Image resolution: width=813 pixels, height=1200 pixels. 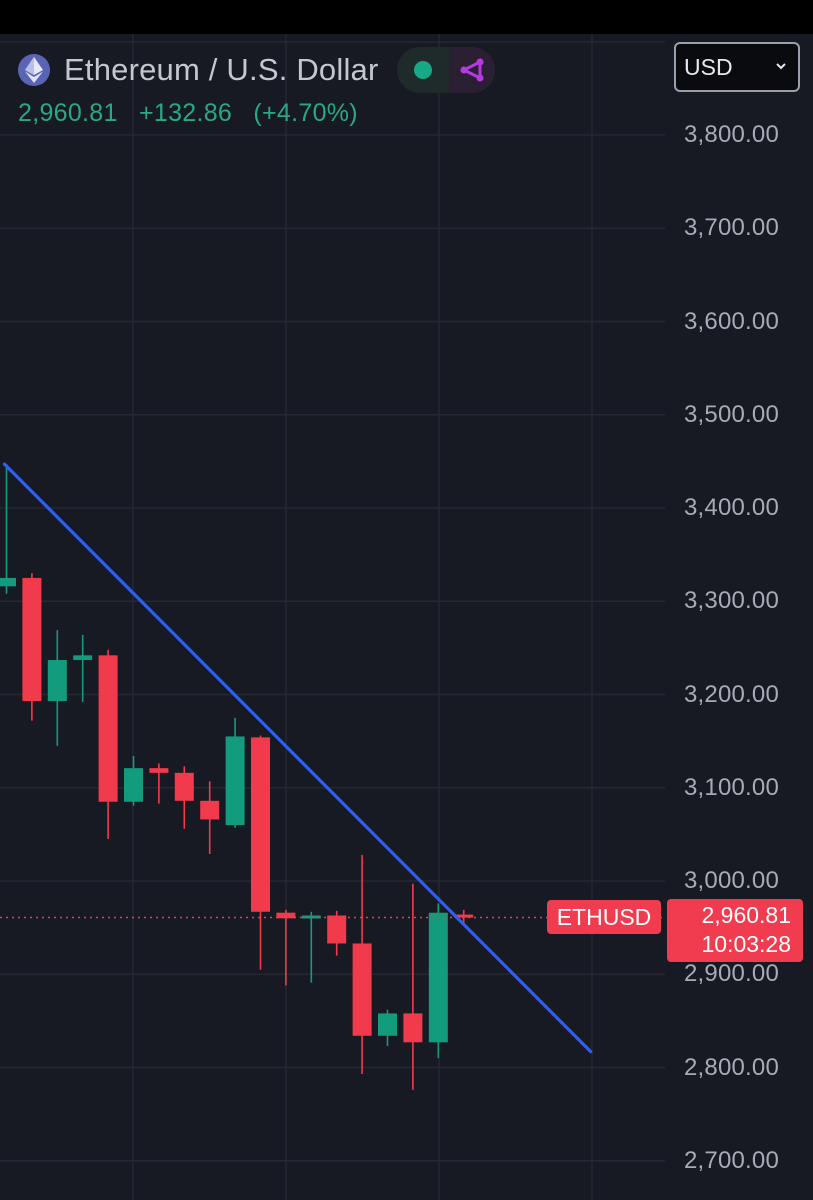 I want to click on price-change-percent: (+4.70%), so click(x=305, y=113).